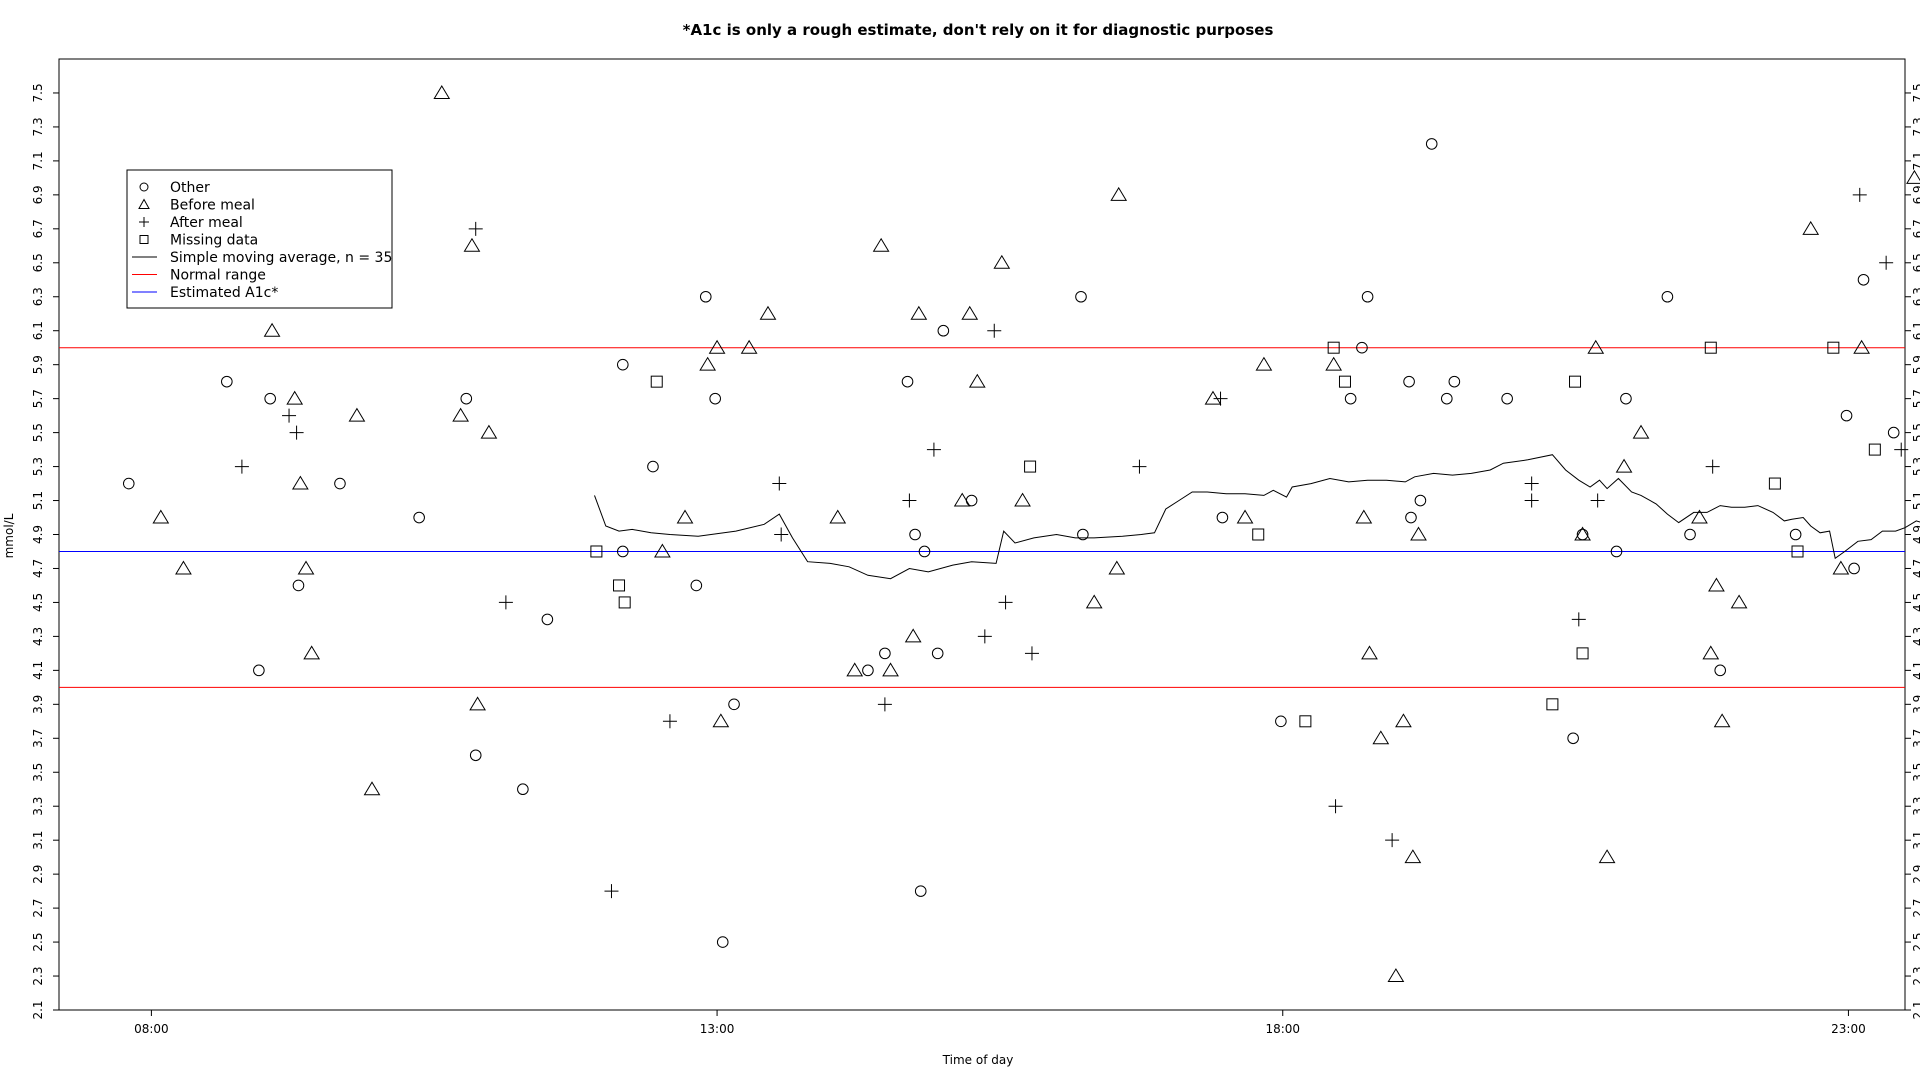  Describe the element at coordinates (259, 239) in the screenshot. I see `legend-box` at that location.